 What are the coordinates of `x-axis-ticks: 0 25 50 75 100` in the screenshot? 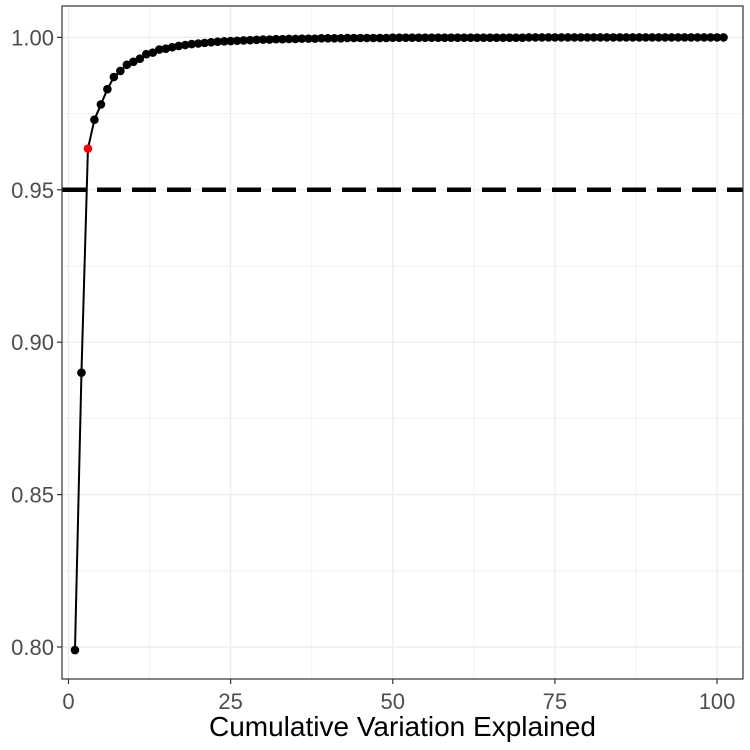 It's located at (398, 696).